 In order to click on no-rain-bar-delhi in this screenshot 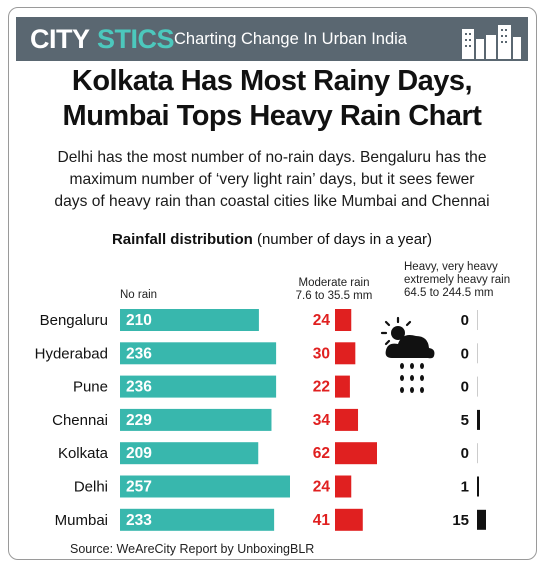, I will do `click(205, 486)`.